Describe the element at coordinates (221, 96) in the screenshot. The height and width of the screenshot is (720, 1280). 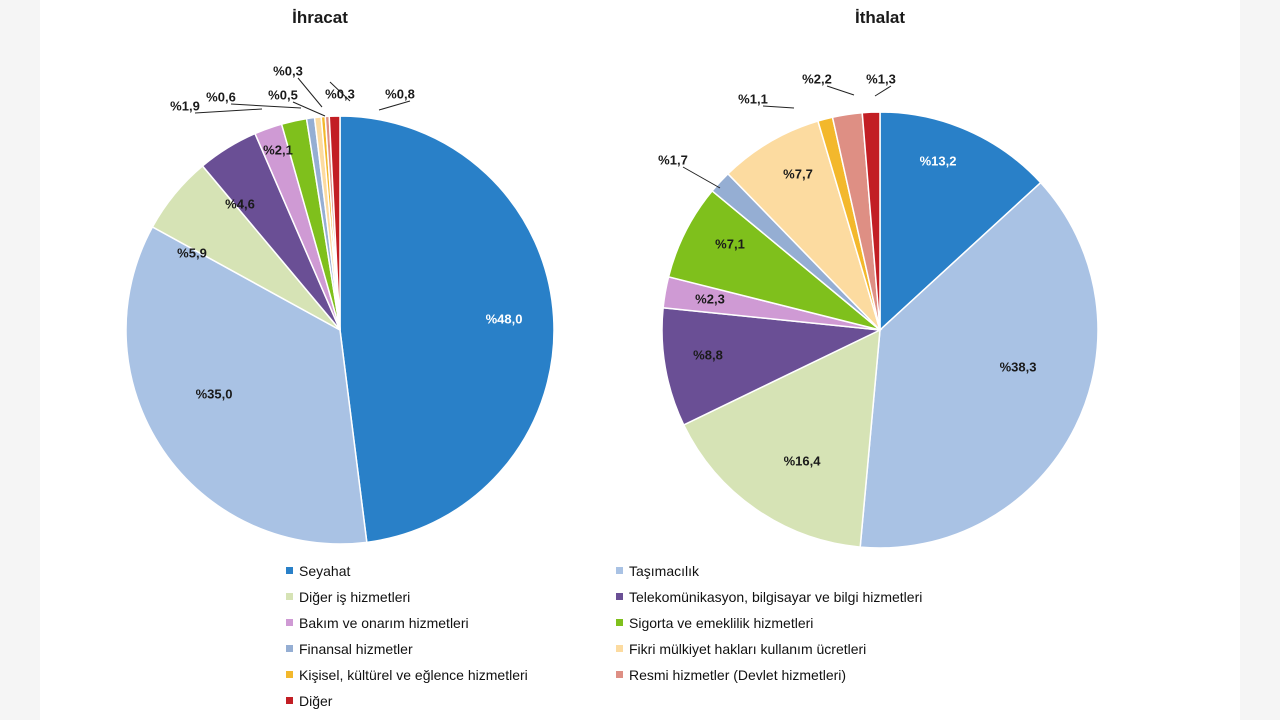
I see `data-label: %0,6` at that location.